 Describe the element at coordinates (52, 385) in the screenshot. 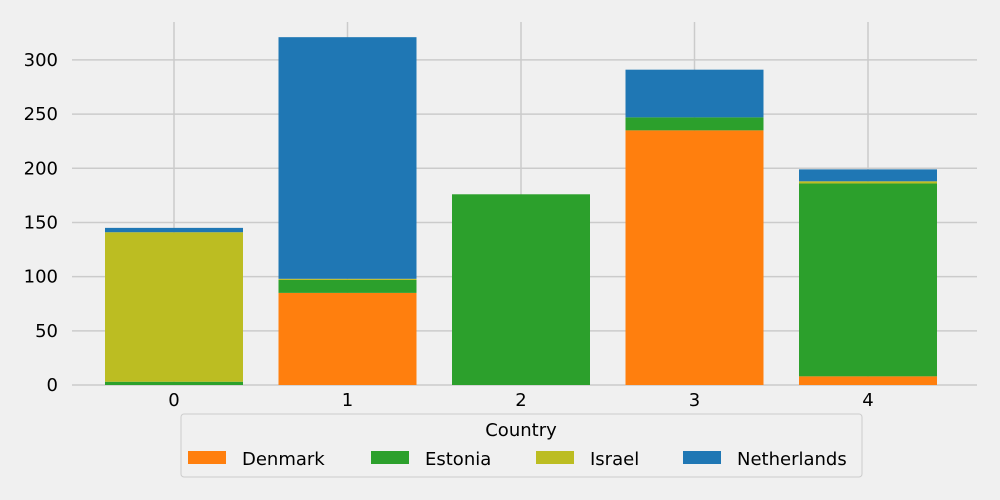

I see `y-tick-label: 0` at that location.